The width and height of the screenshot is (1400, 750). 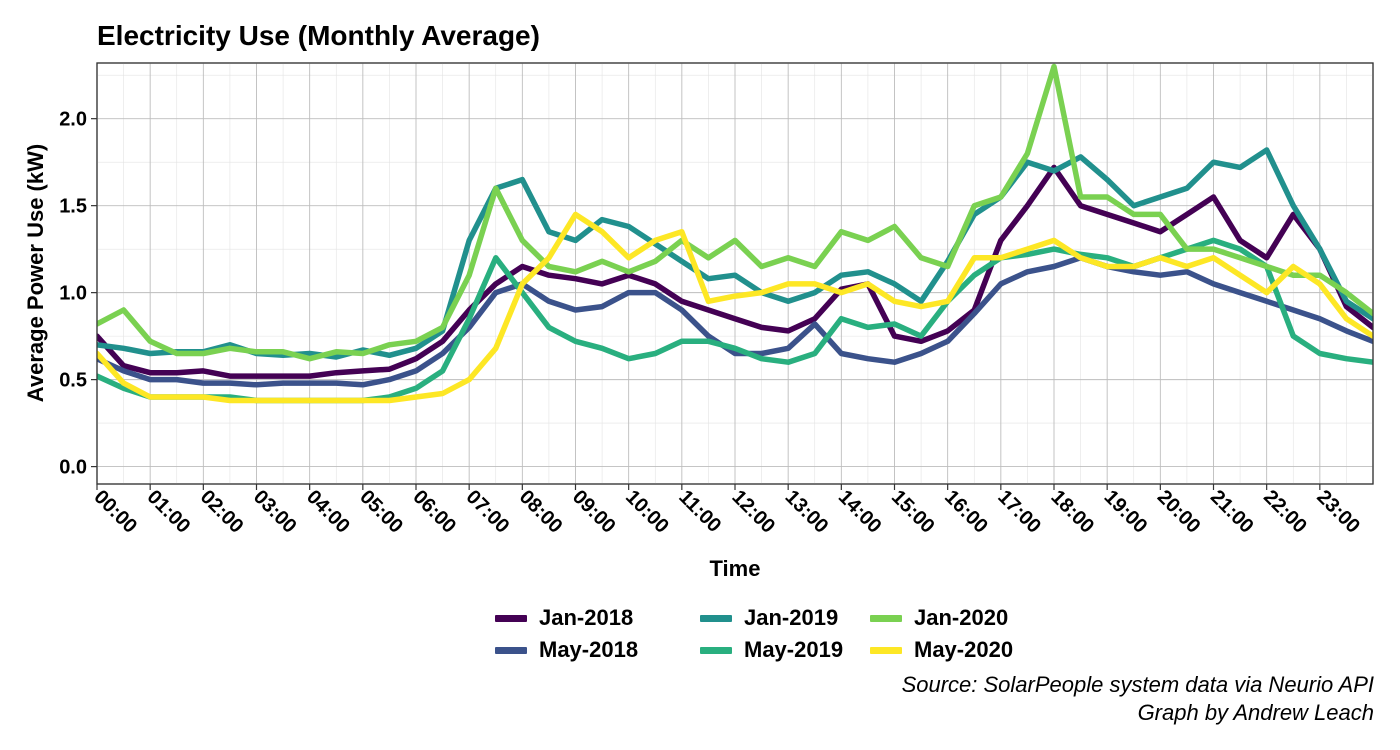 I want to click on x-axis-title: Time, so click(x=735, y=568).